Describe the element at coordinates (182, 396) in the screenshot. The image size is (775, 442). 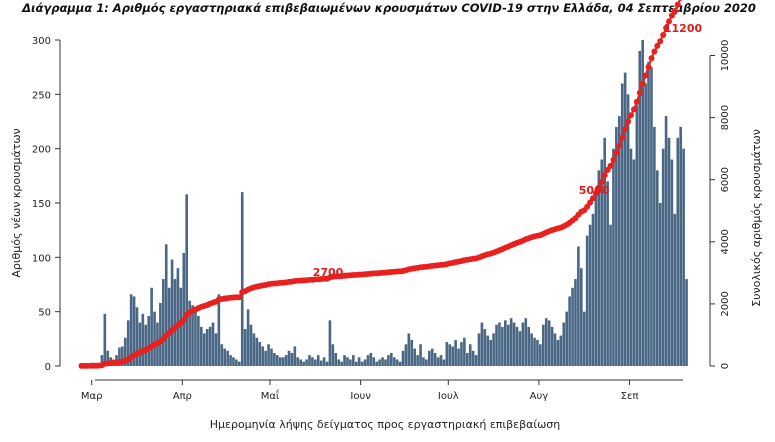
I see `x-tick-label: Απρ` at that location.